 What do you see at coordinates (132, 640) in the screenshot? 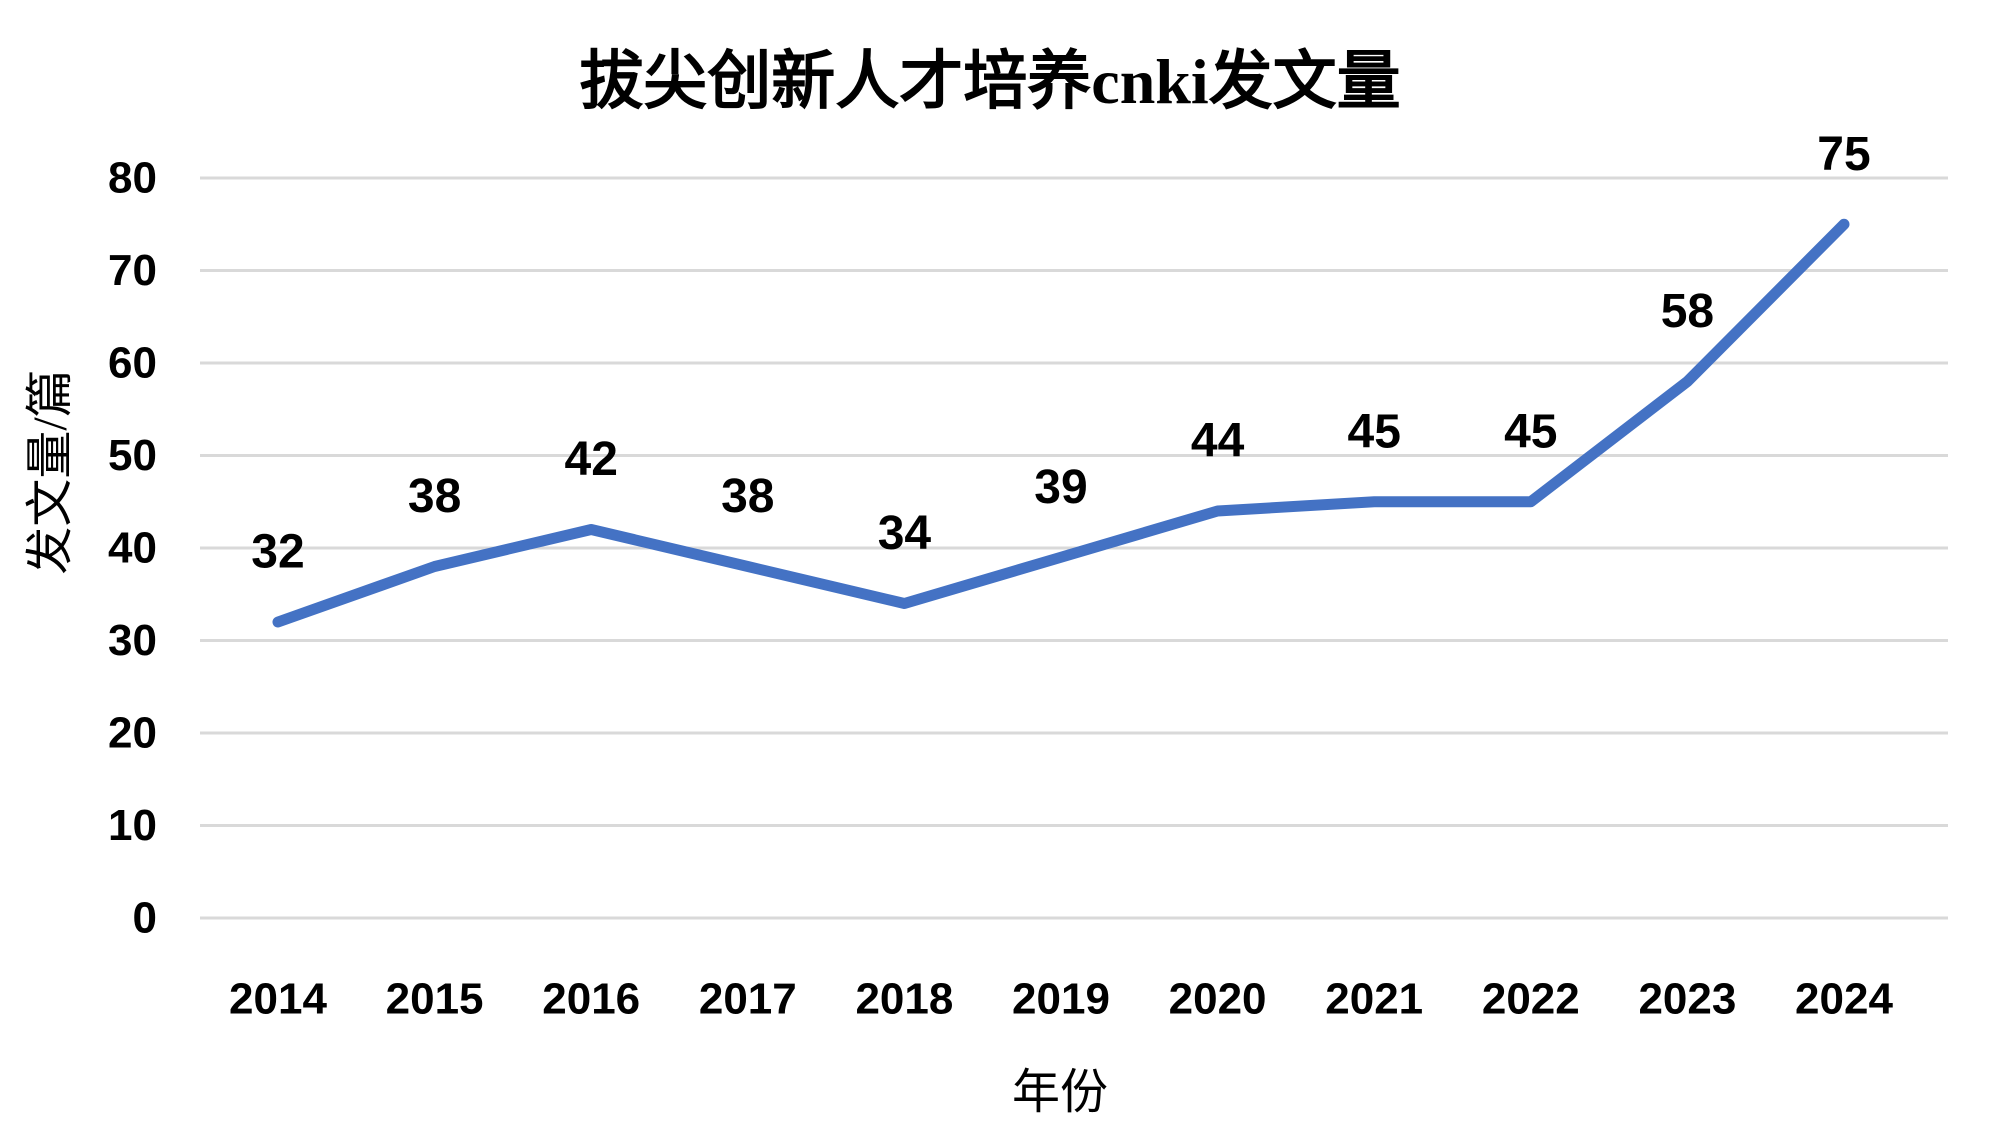
I see `y-tick-label: 30` at bounding box center [132, 640].